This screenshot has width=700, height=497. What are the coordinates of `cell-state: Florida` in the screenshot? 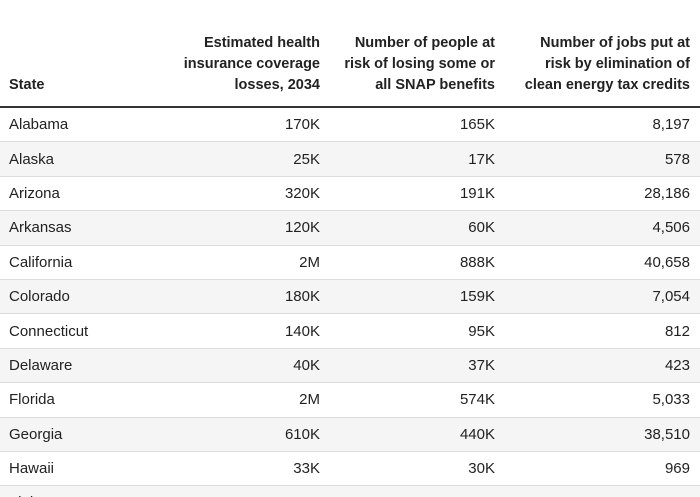 It's located at (82, 400).